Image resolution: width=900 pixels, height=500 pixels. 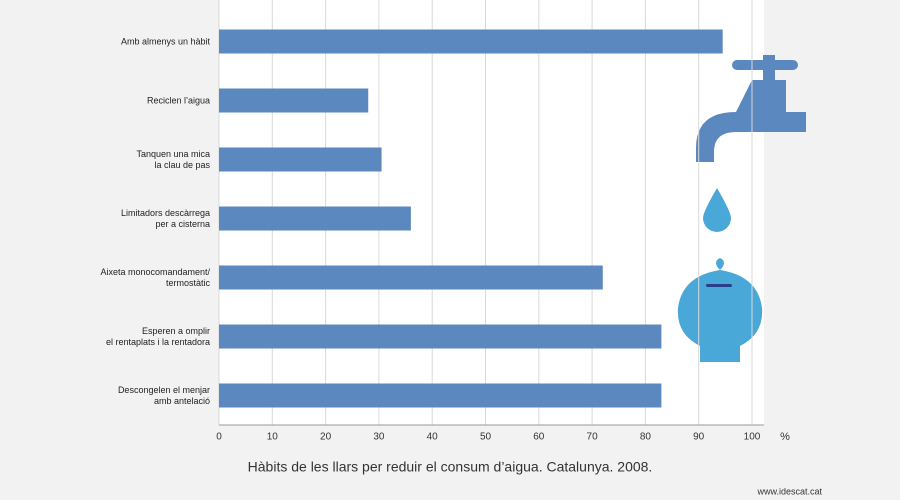 What do you see at coordinates (326, 437) in the screenshot?
I see `x-tick-label: 20` at bounding box center [326, 437].